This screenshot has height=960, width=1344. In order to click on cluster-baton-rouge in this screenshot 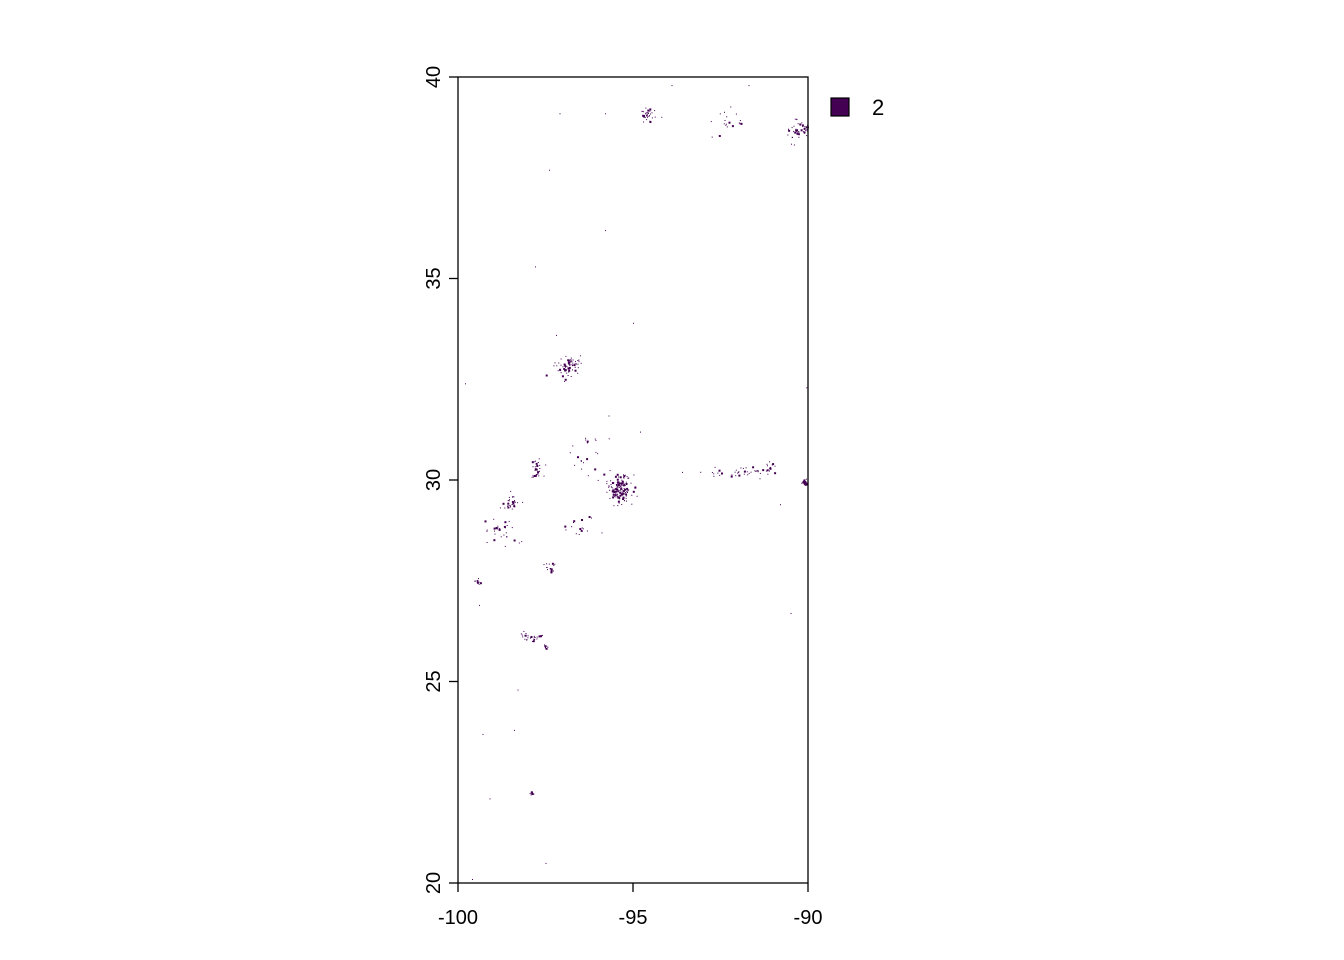, I will do `click(771, 466)`.